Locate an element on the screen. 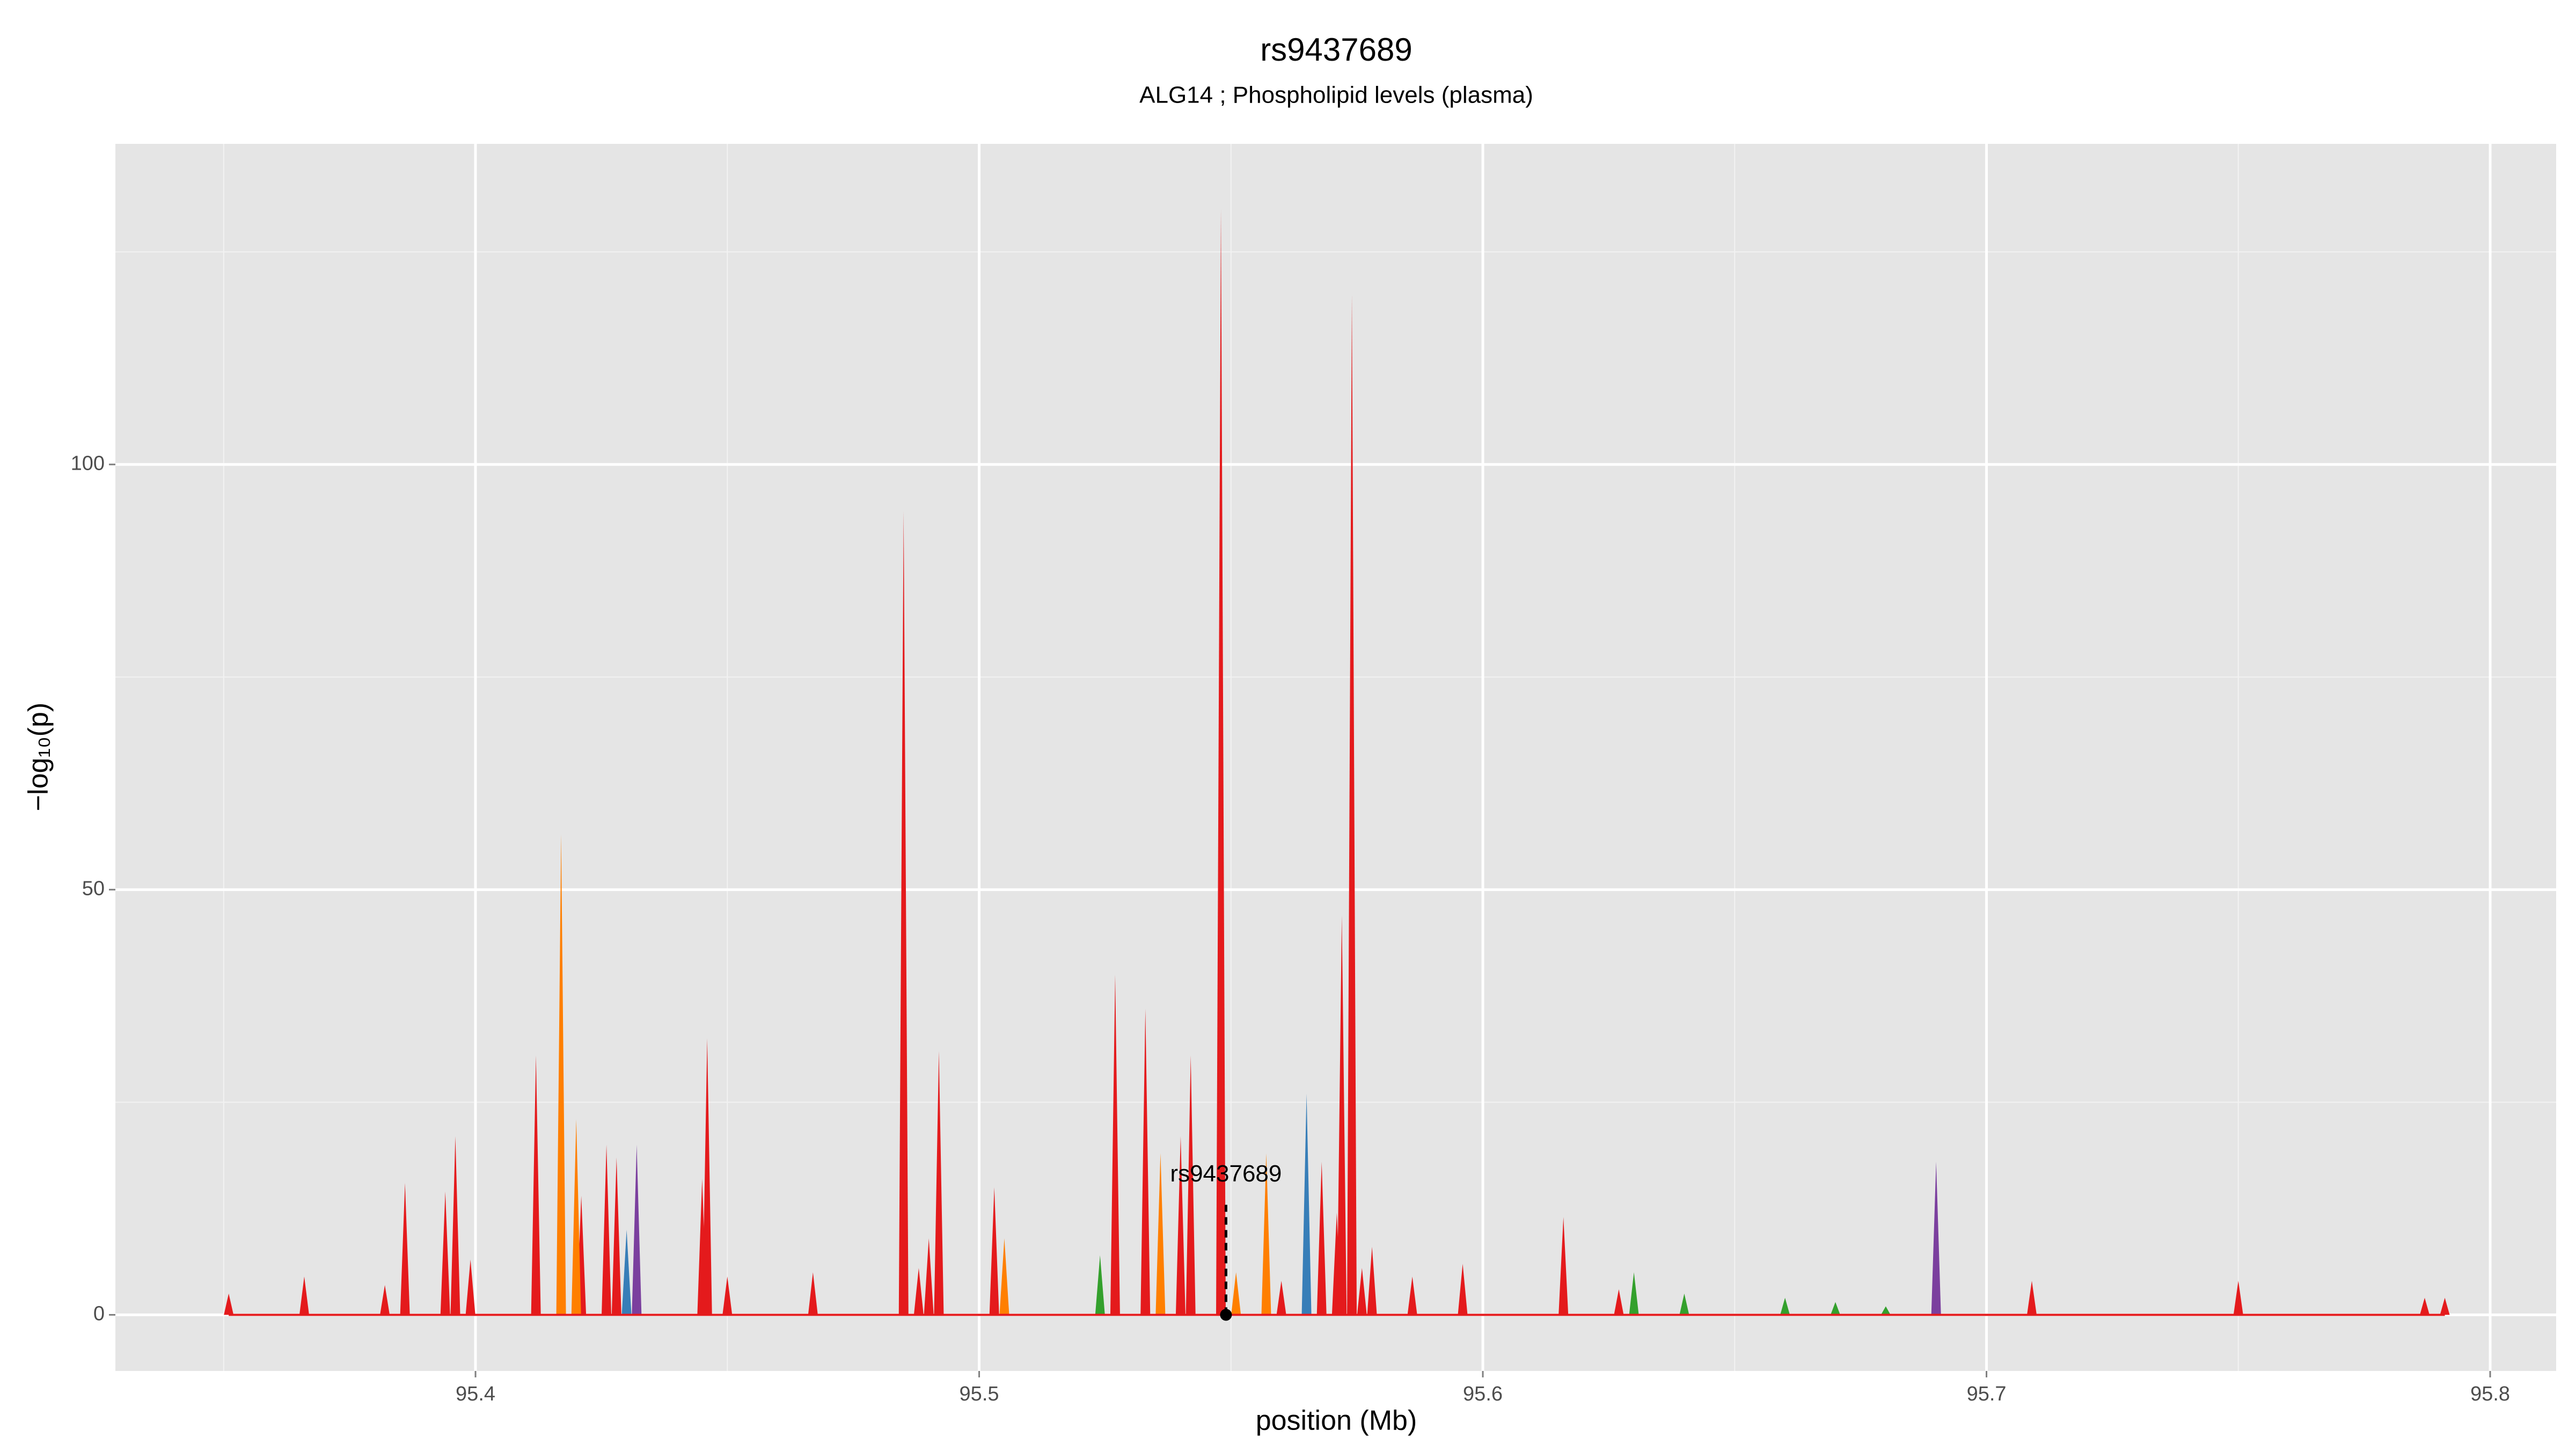 This screenshot has width=2576, height=1452. chart-subtitle: ALG14 ; Phospholipid levels (plasma) is located at coordinates (1336, 95).